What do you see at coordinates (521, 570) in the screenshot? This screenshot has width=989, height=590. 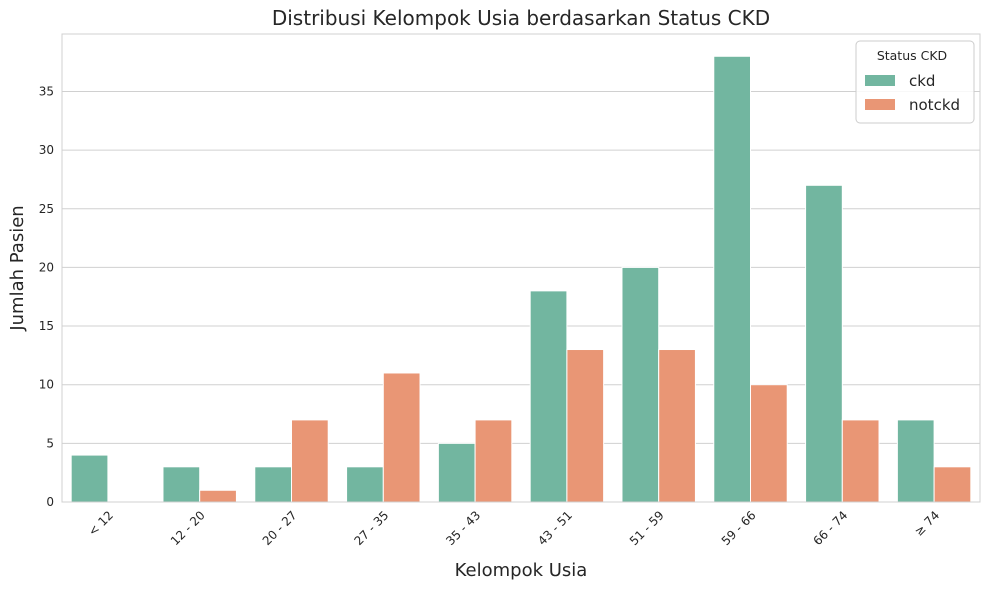 I see `x-axis-label: Kelompok Usia` at bounding box center [521, 570].